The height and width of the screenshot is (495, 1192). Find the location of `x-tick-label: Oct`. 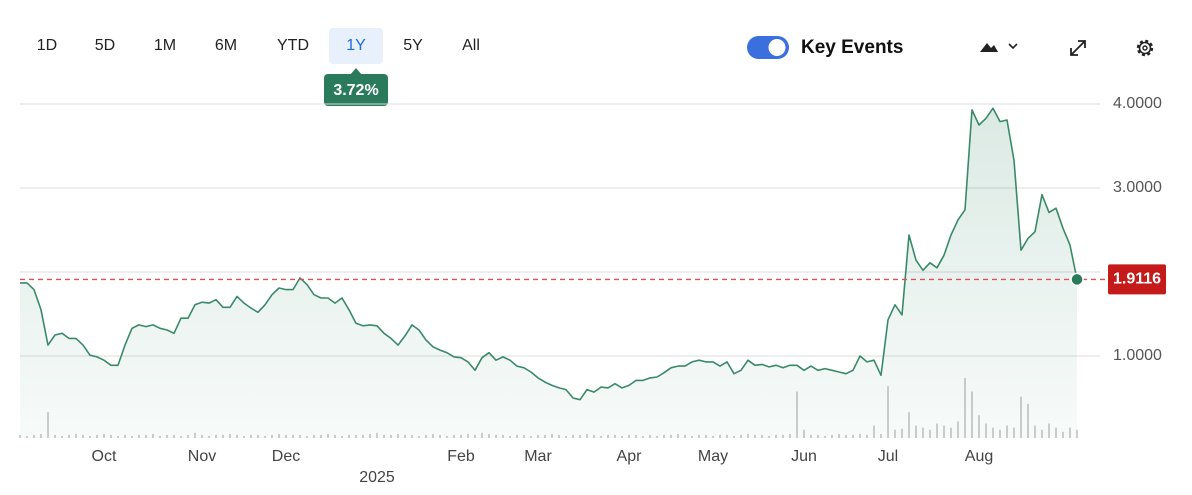

x-tick-label: Oct is located at coordinates (104, 456).